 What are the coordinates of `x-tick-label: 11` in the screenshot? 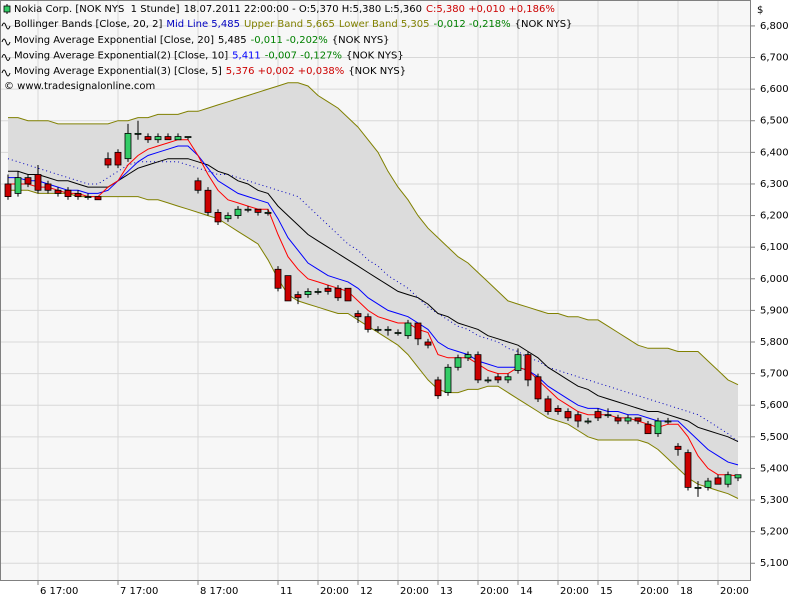 It's located at (286, 591).